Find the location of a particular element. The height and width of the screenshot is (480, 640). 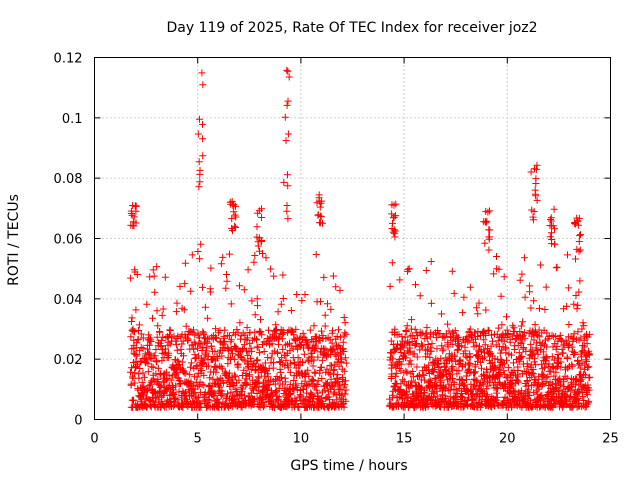

y-tick-label: 0.1 is located at coordinates (72, 119).